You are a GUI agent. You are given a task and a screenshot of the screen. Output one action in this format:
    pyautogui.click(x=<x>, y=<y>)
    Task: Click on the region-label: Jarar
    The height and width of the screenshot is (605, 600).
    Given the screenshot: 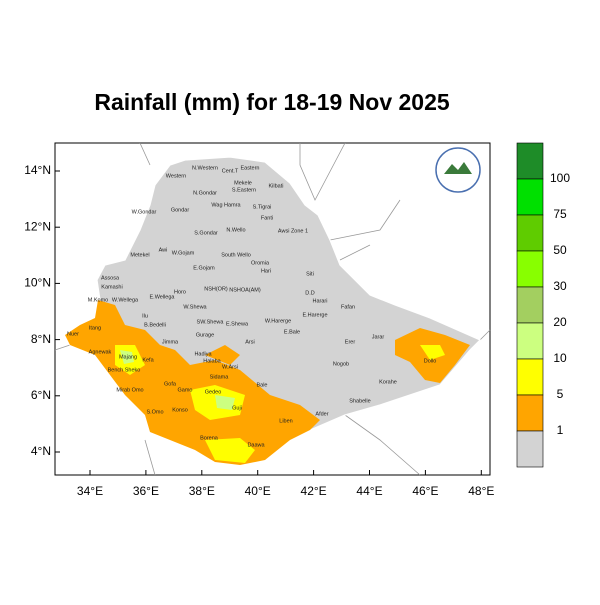 What is the action you would take?
    pyautogui.click(x=378, y=337)
    